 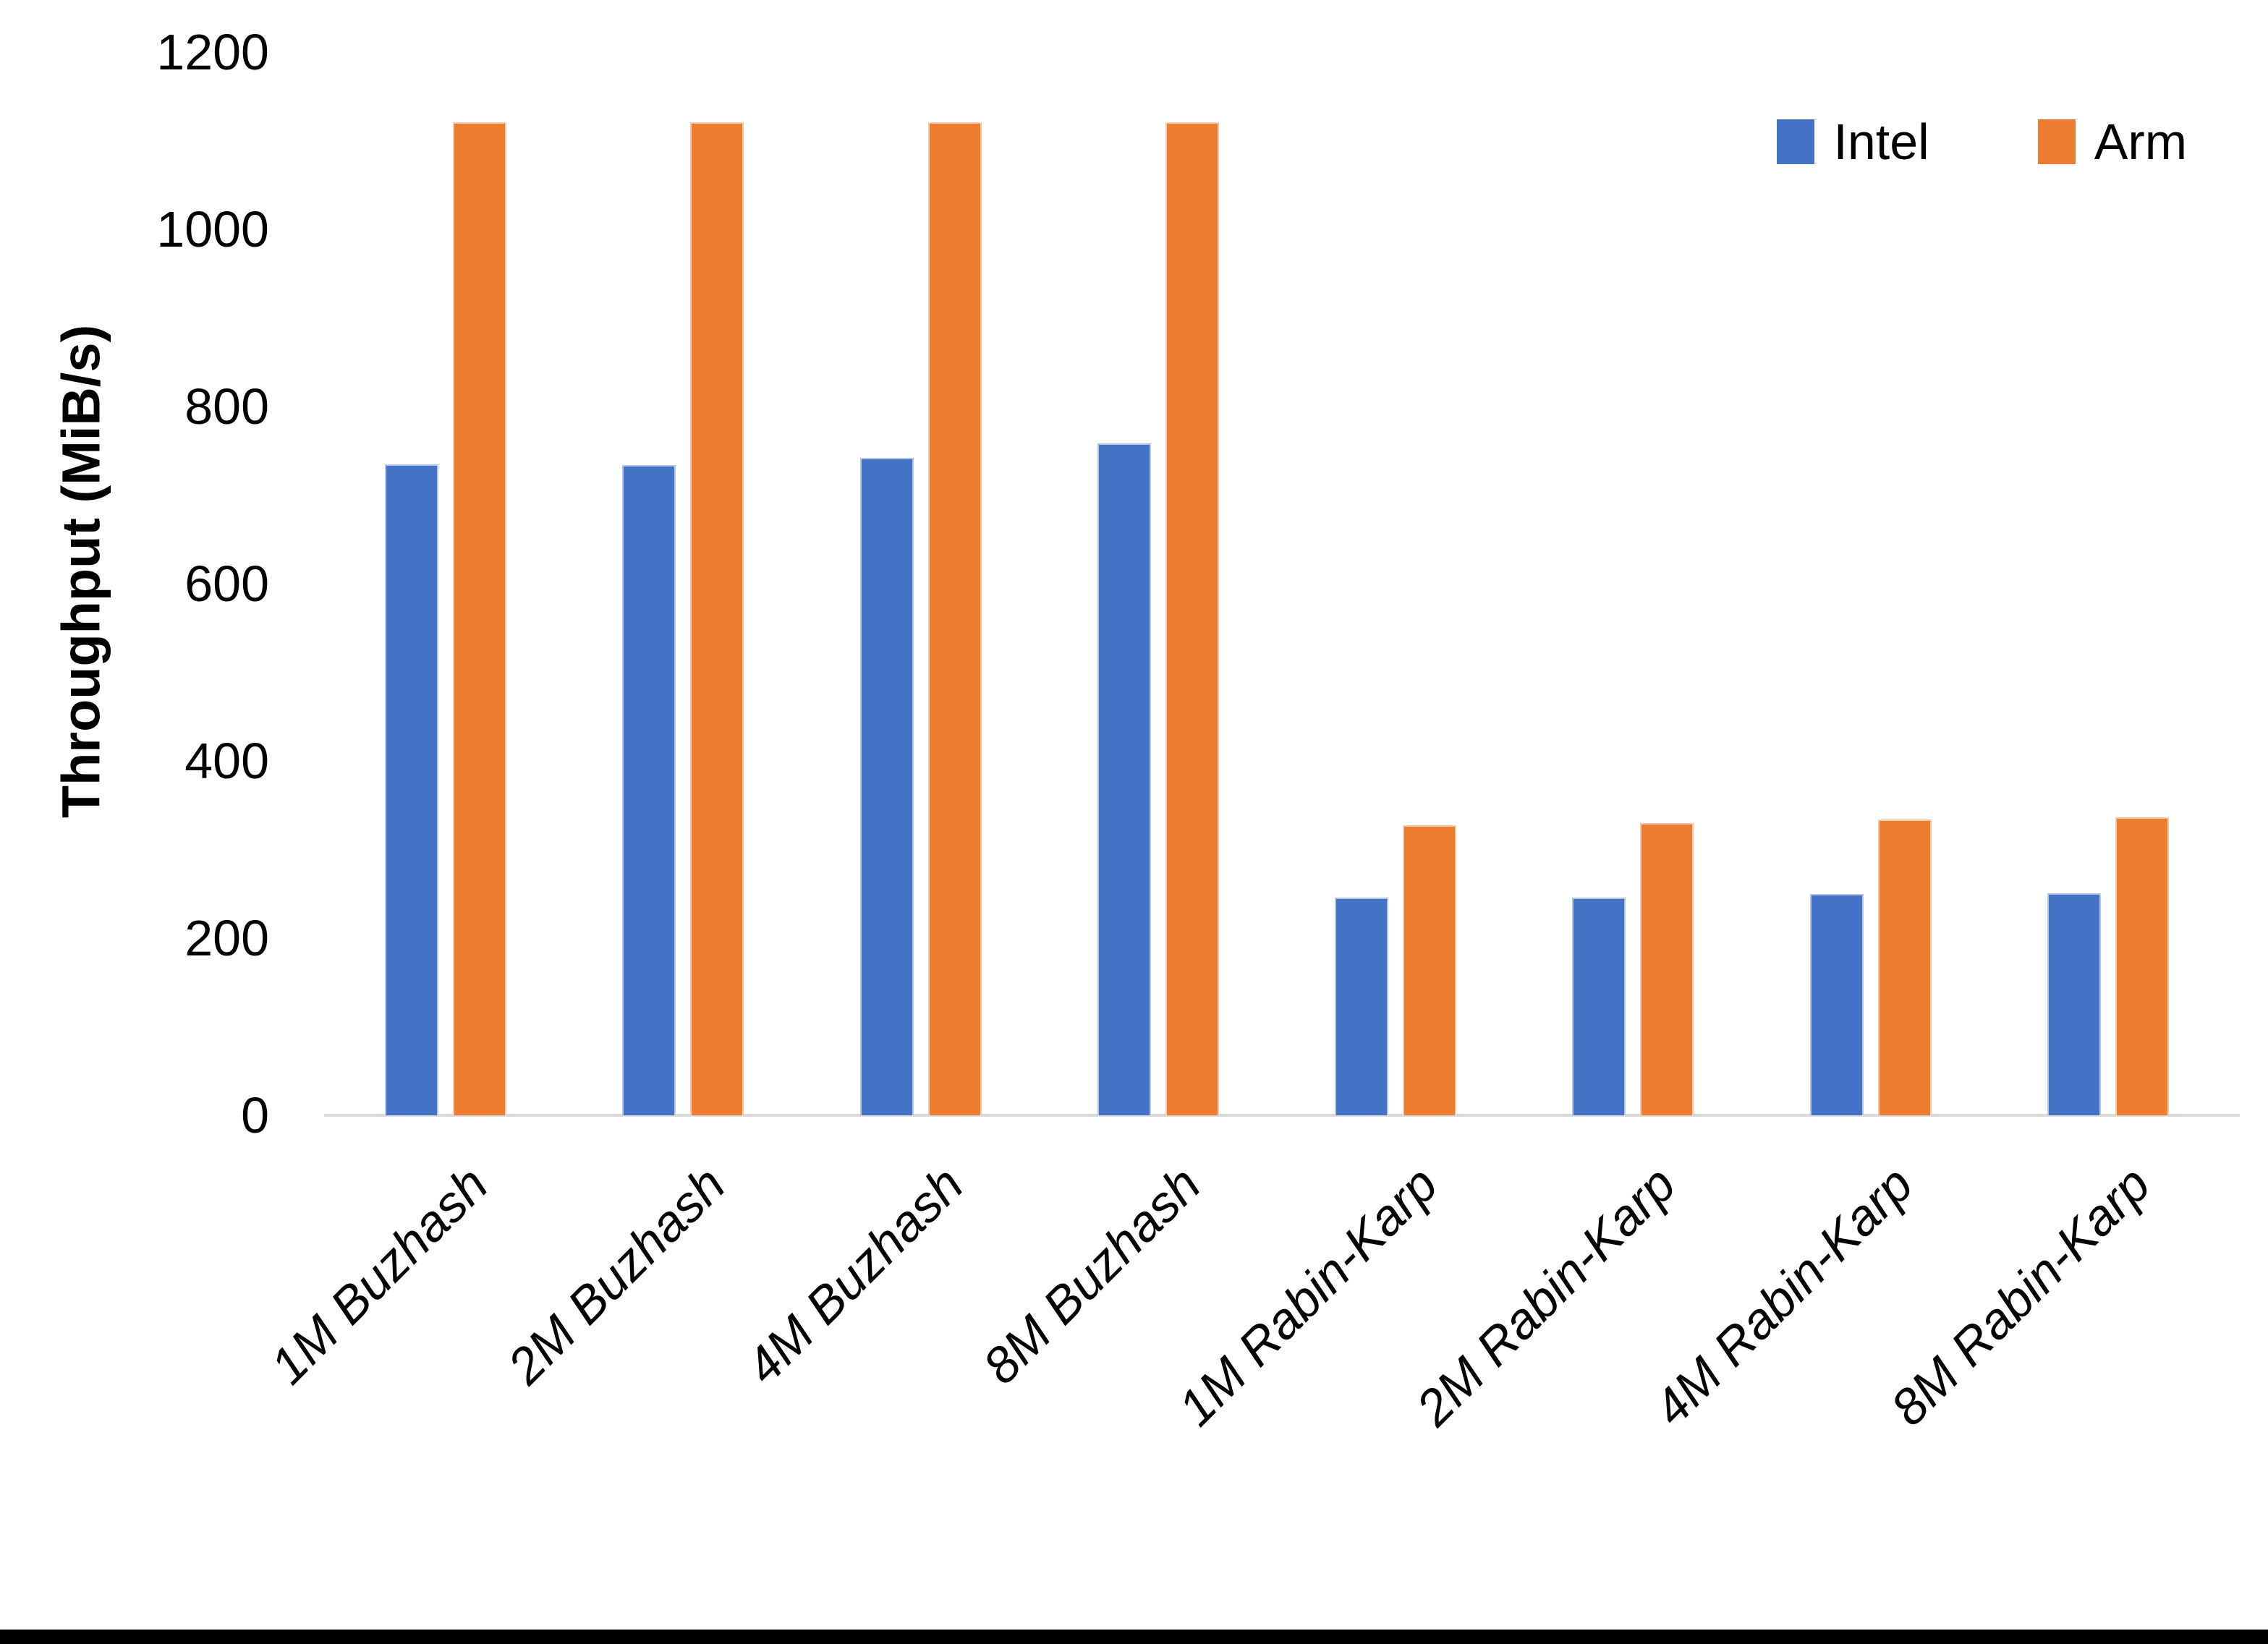 I want to click on legend-item-intel: Intel, so click(x=1853, y=142).